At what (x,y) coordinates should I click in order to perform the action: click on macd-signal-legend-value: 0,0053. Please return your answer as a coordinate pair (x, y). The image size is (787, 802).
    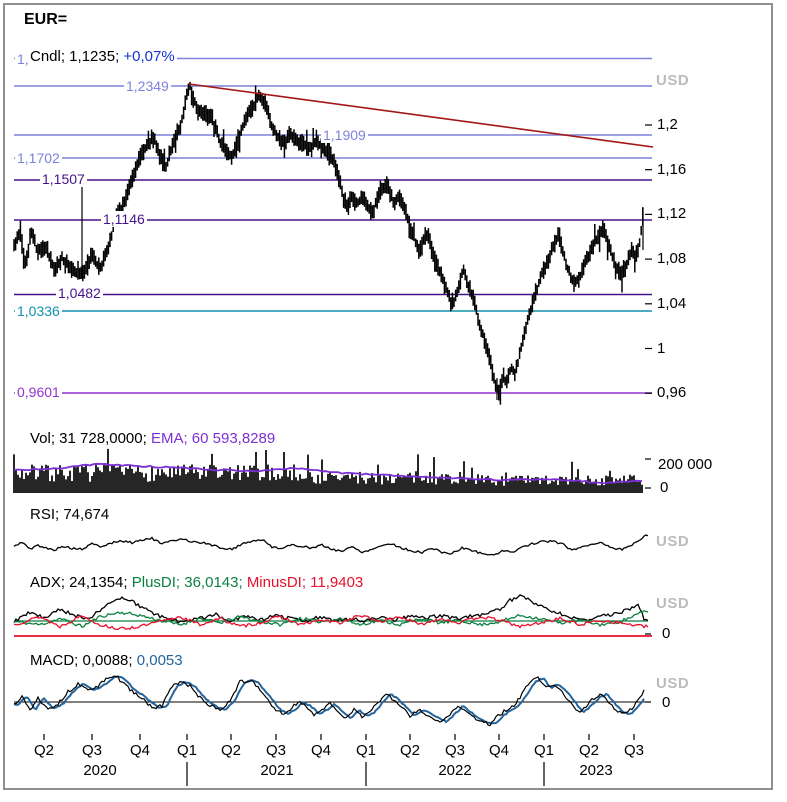
    Looking at the image, I should click on (159, 660).